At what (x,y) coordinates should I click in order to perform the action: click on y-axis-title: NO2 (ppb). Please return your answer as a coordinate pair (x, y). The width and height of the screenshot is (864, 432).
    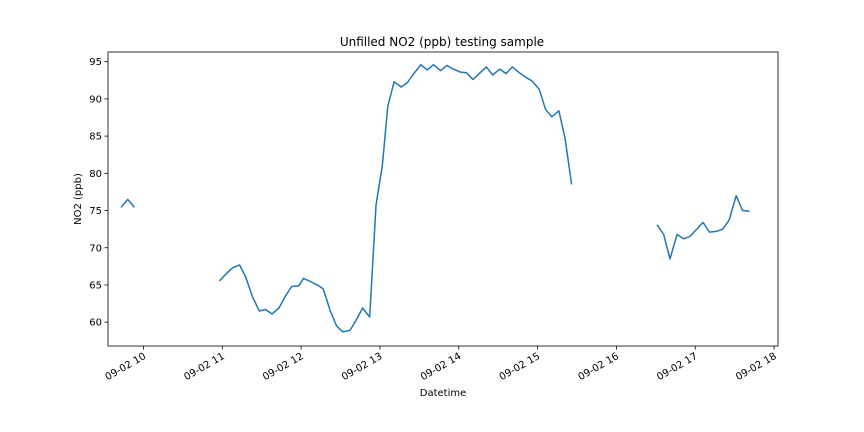
    Looking at the image, I should click on (78, 199).